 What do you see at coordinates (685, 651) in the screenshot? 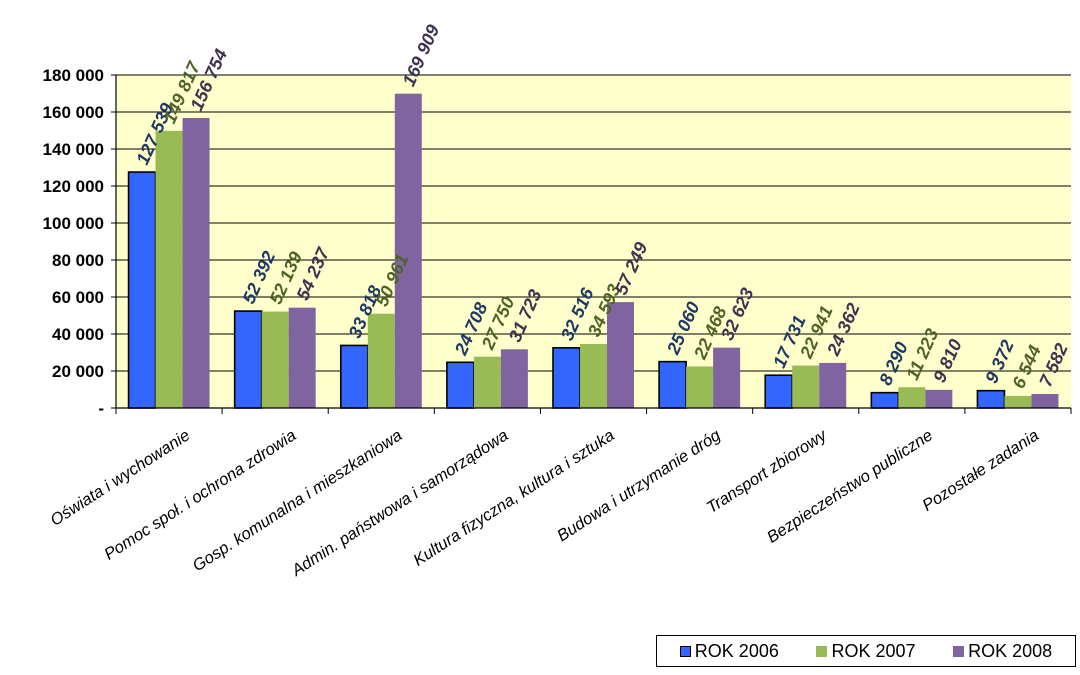
I see `legend-swatch-2006` at bounding box center [685, 651].